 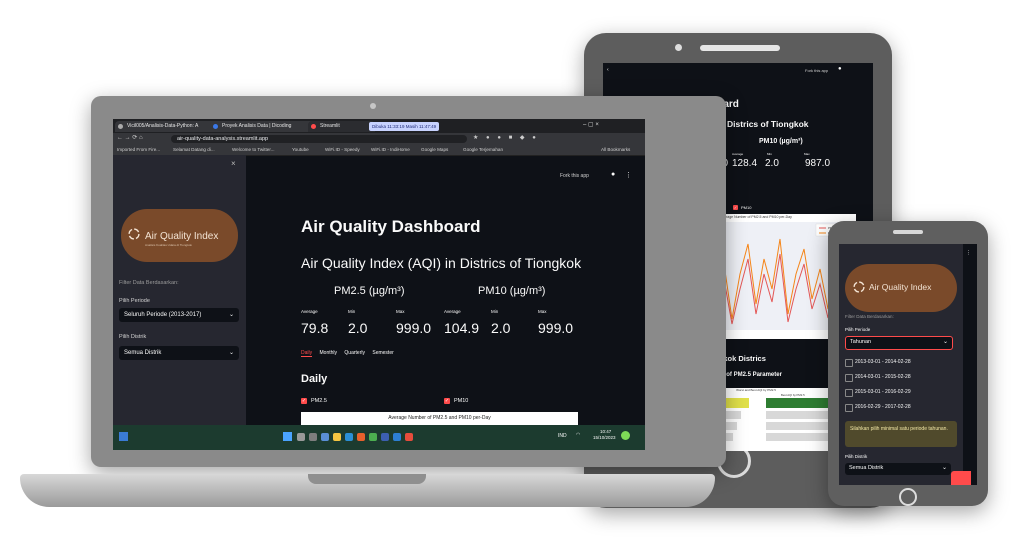 What do you see at coordinates (506, 138) in the screenshot?
I see `extension-icons: ★ ● ● ■ ◆ ●` at bounding box center [506, 138].